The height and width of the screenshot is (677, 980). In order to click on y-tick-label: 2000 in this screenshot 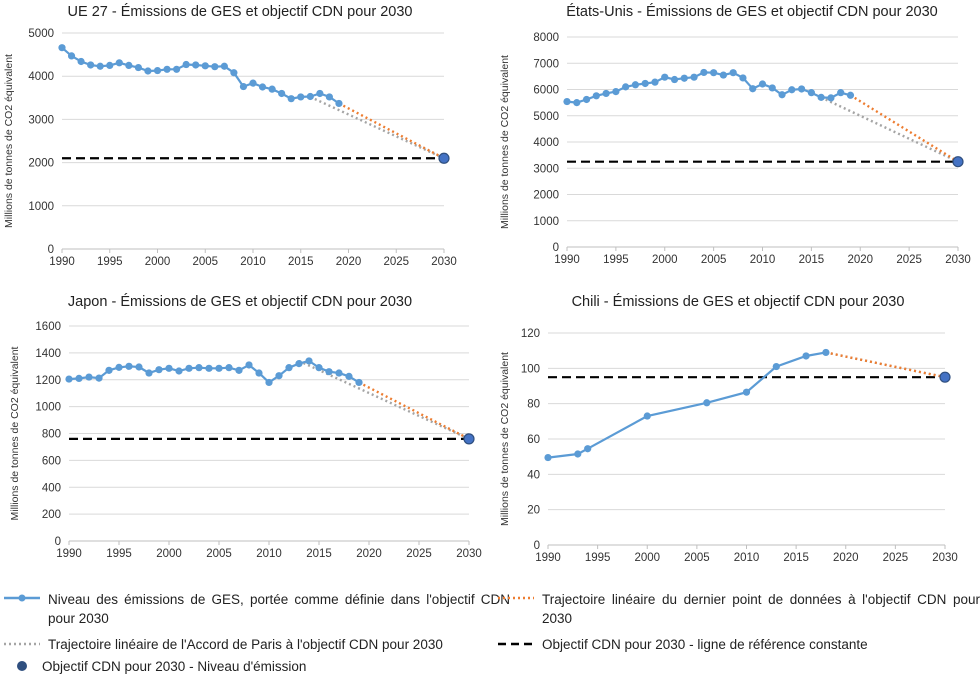, I will do `click(41, 164)`.